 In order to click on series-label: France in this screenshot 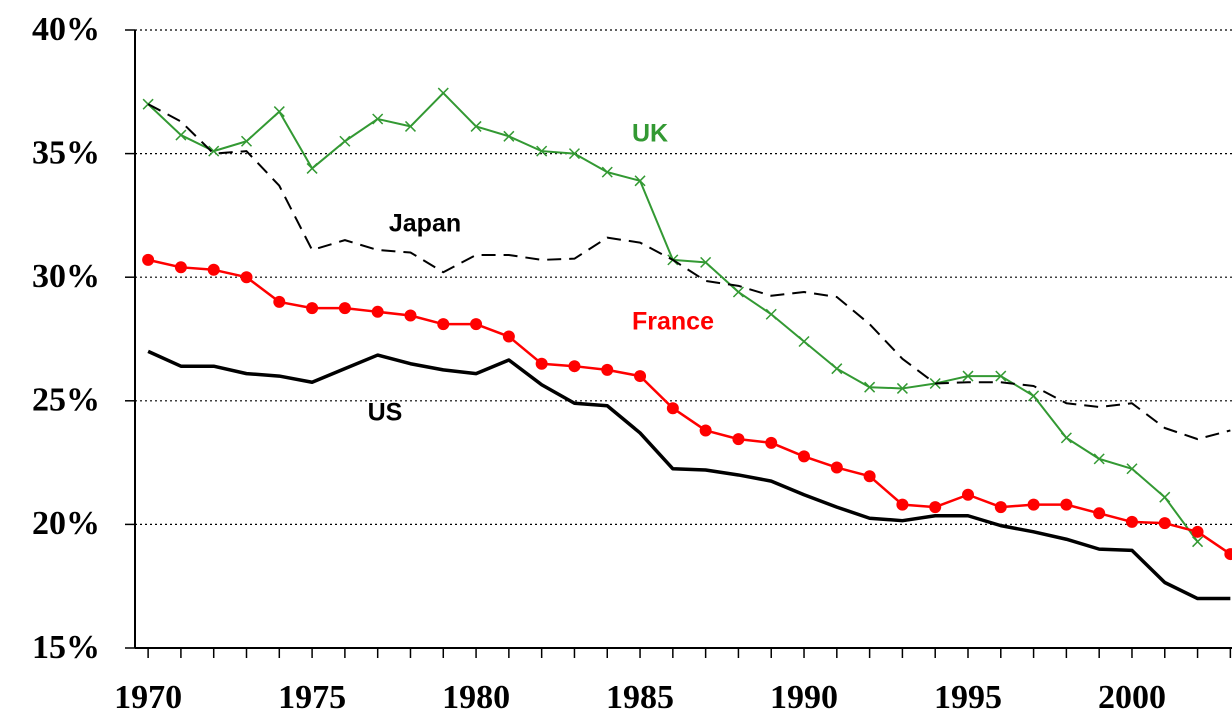, I will do `click(673, 322)`.